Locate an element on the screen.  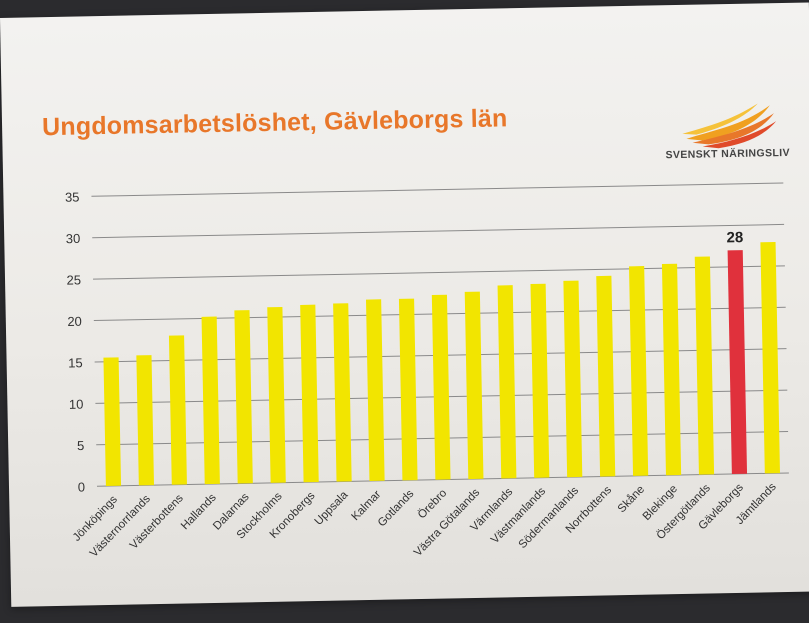
x-tick-label: Gotlands is located at coordinates (396, 509).